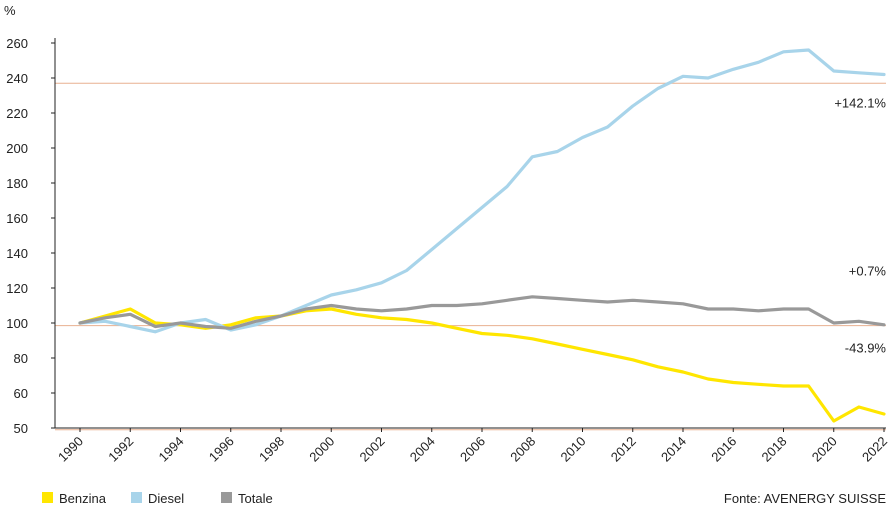 This screenshot has height=507, width=896. What do you see at coordinates (422, 449) in the screenshot?
I see `x-tick-label: 2004` at bounding box center [422, 449].